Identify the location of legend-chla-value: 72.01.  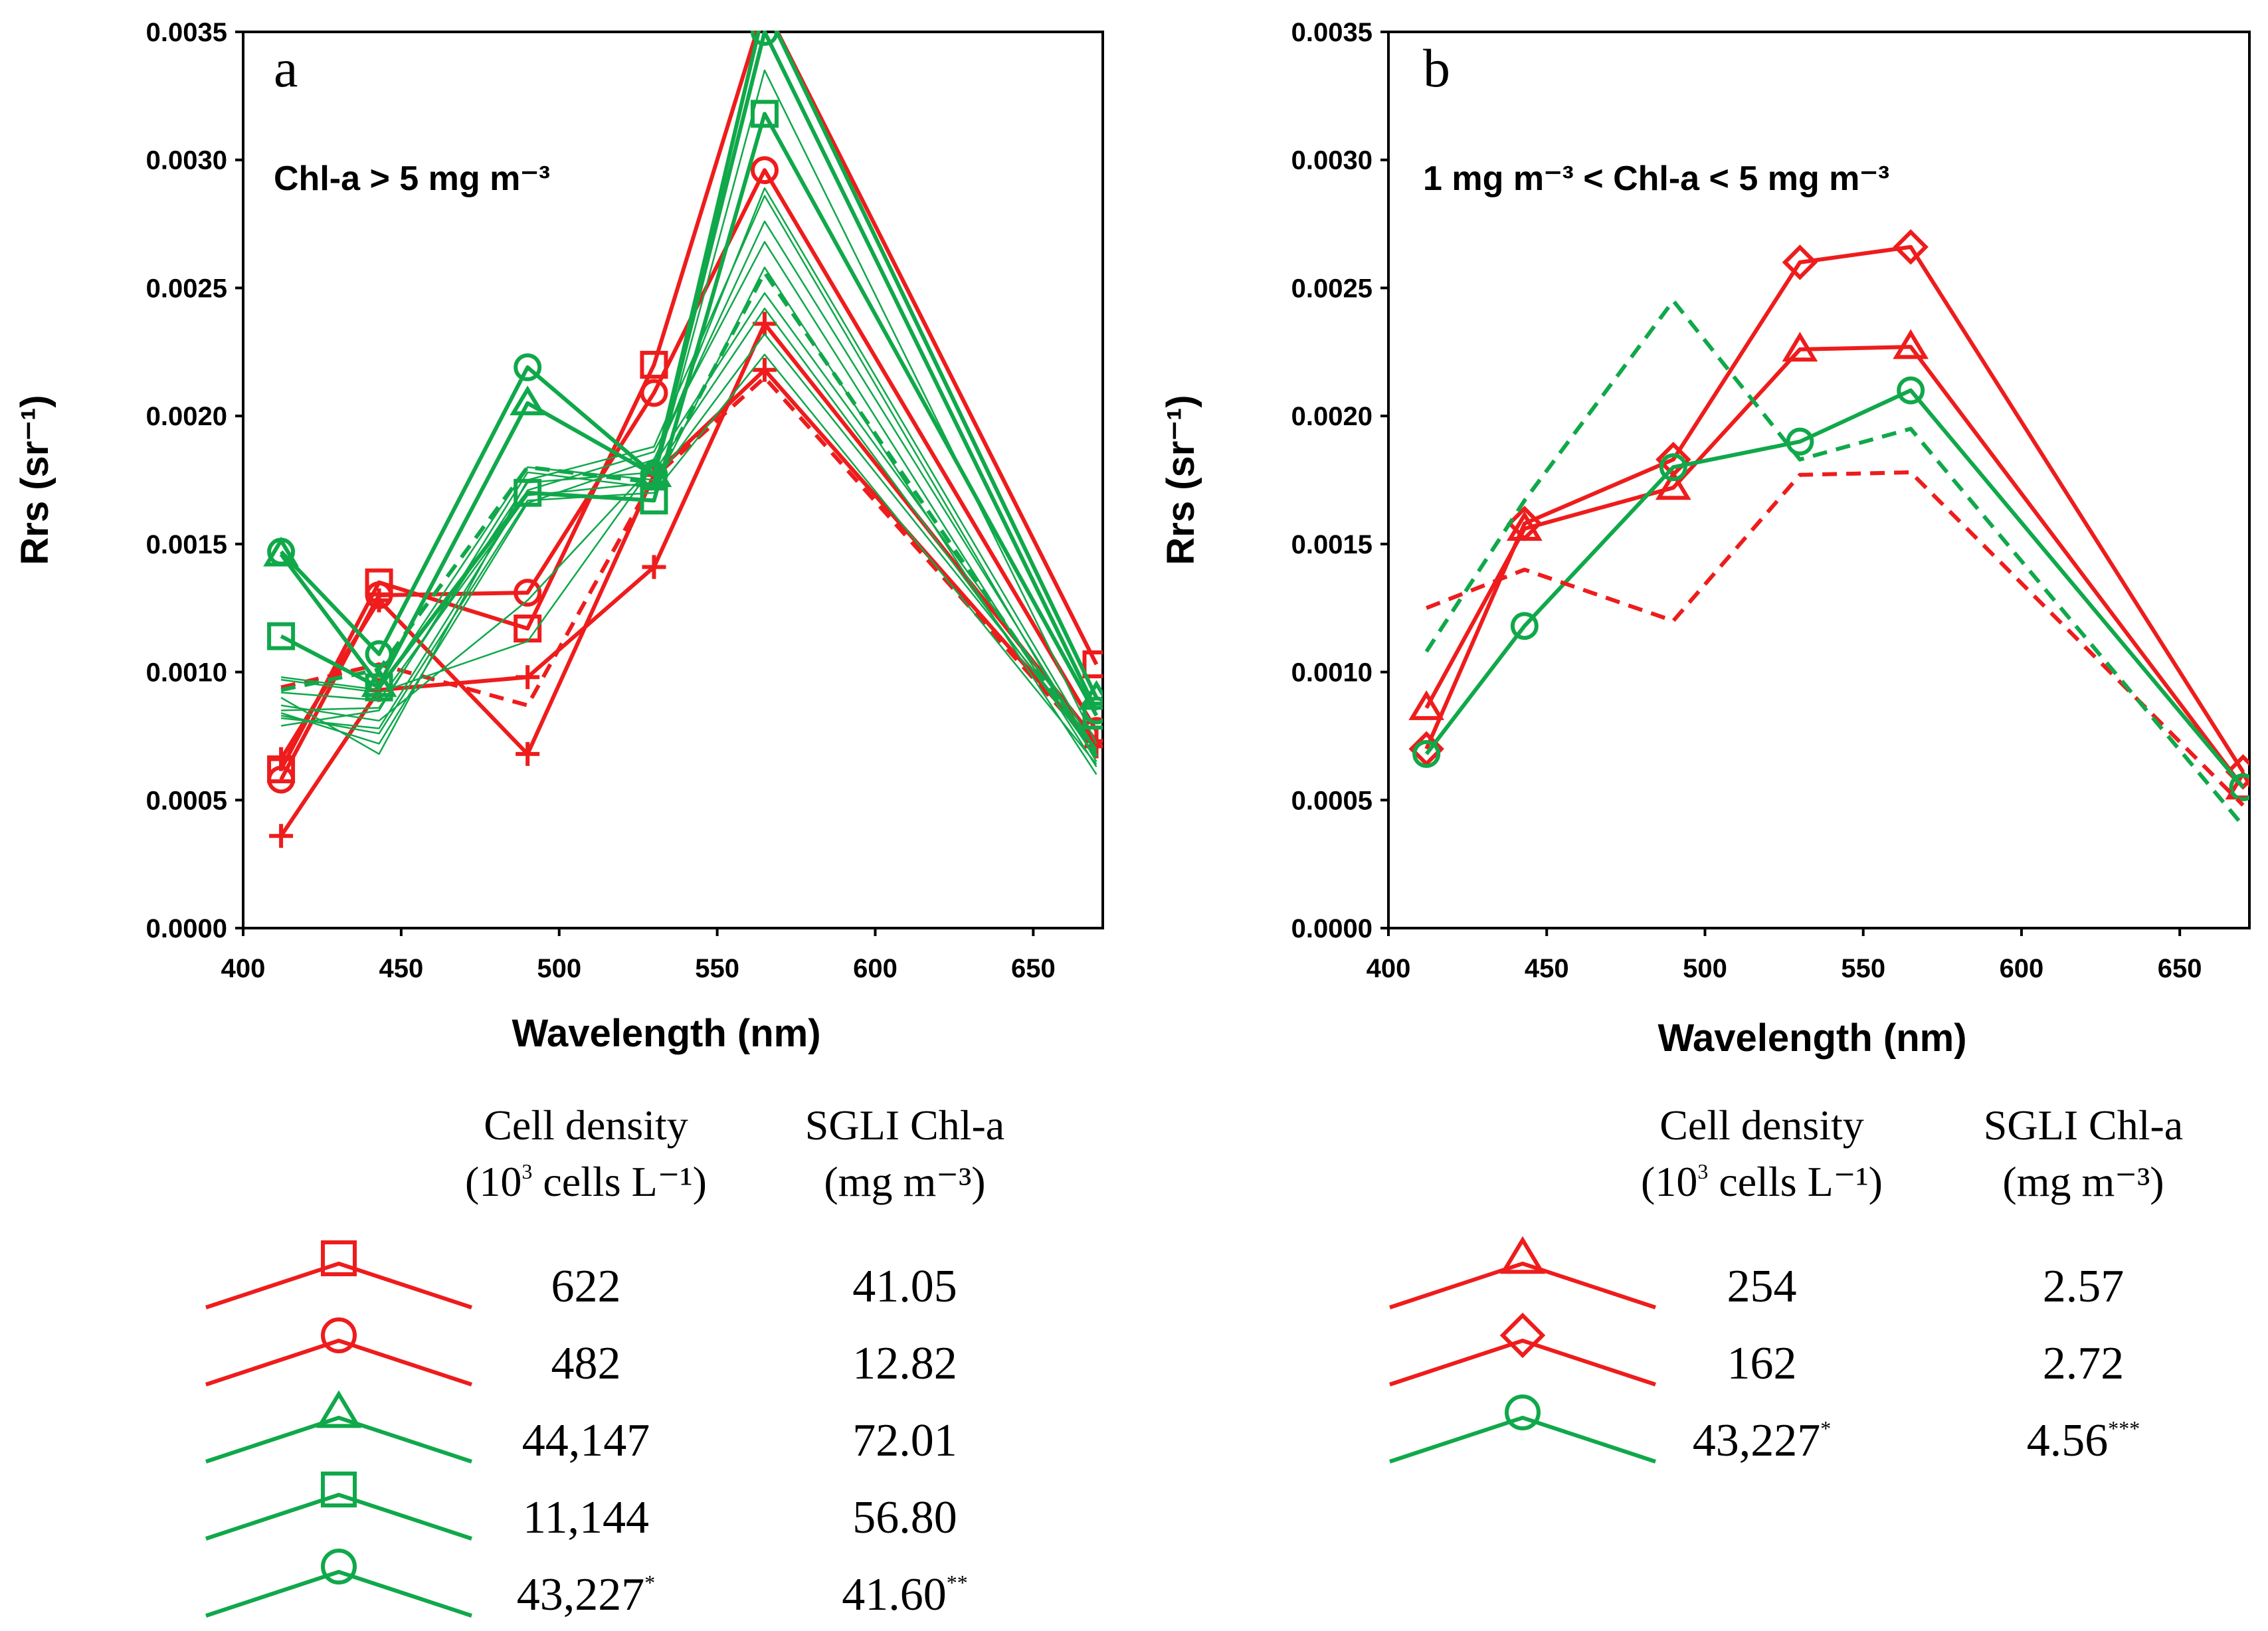
(905, 1440).